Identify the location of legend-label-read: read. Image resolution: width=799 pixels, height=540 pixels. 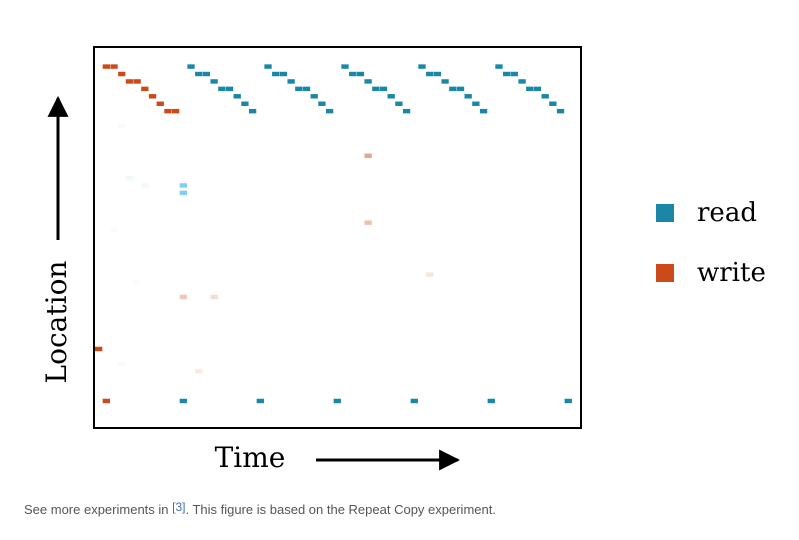
(727, 213).